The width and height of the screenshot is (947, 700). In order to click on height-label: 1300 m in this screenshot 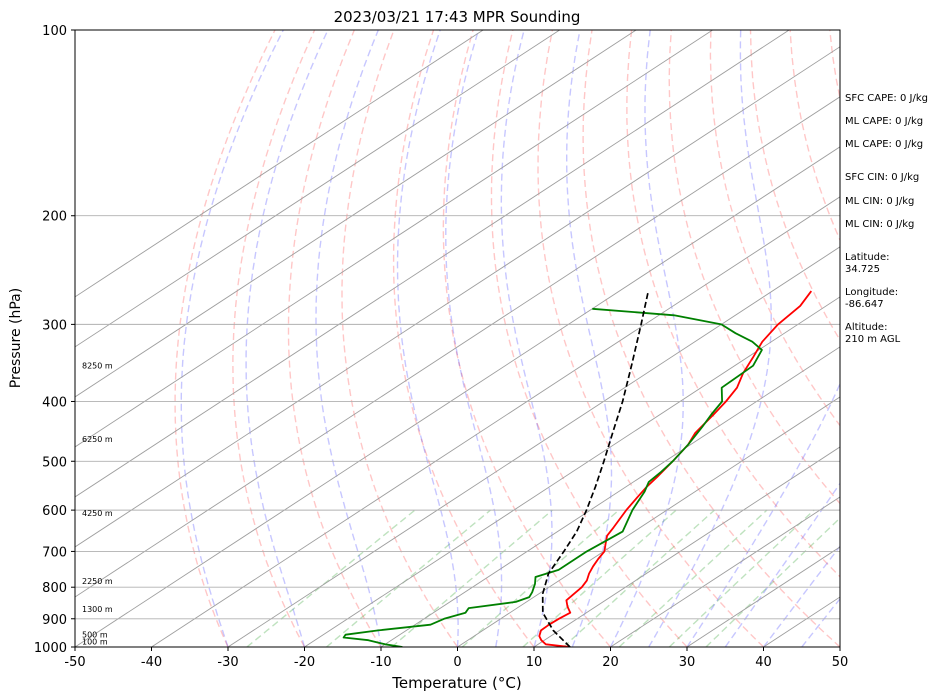, I will do `click(97, 609)`.